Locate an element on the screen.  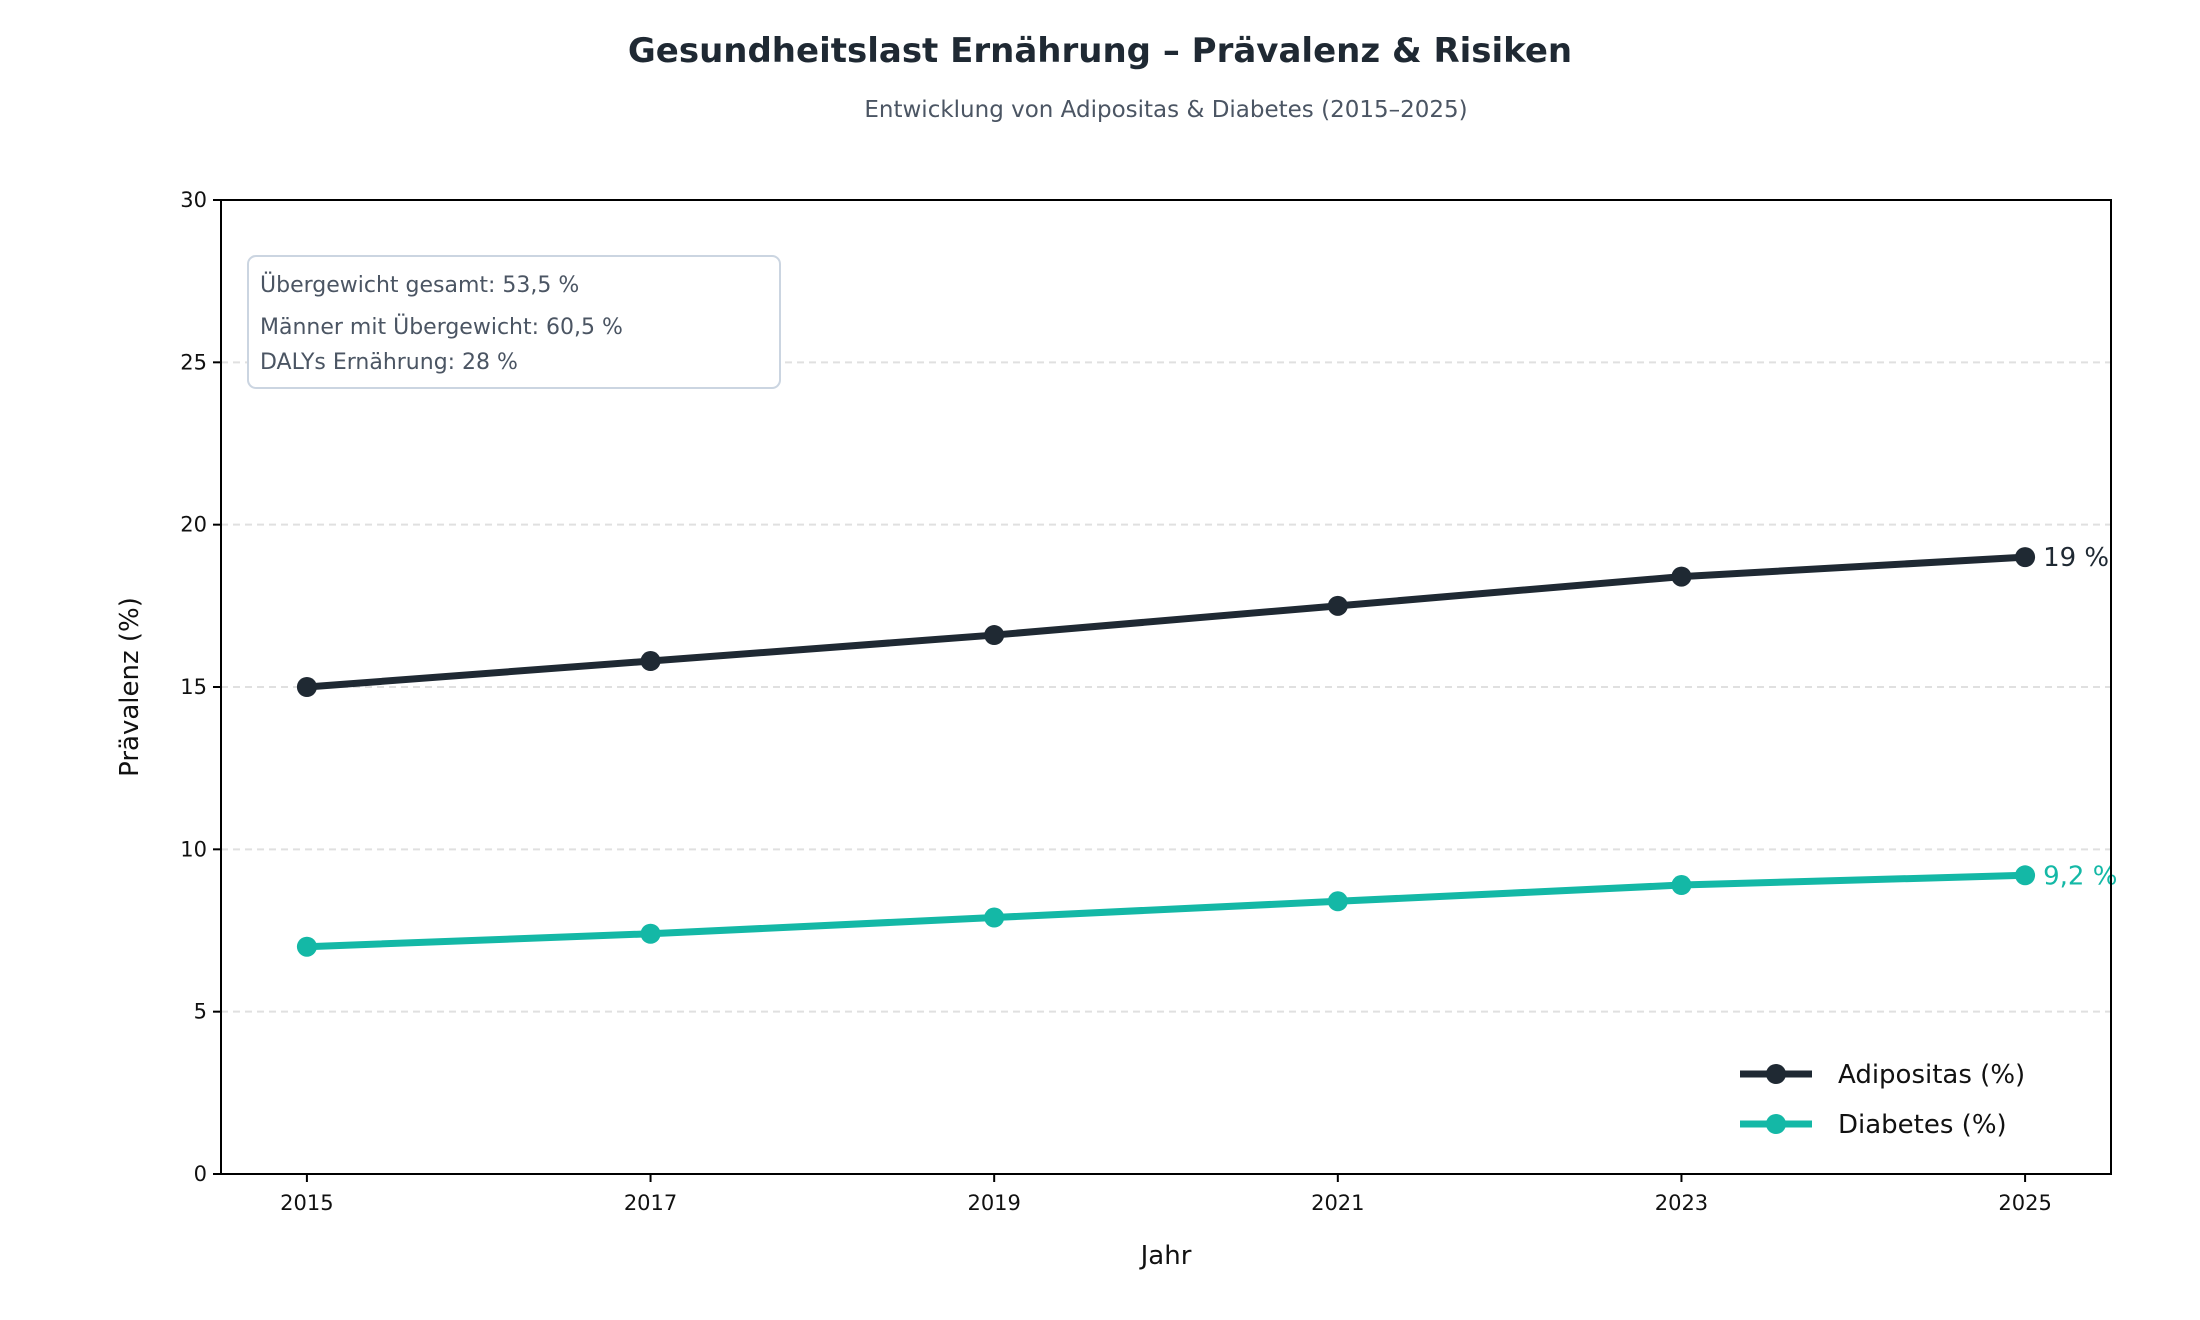
end-label: 19 % is located at coordinates (2076, 558).